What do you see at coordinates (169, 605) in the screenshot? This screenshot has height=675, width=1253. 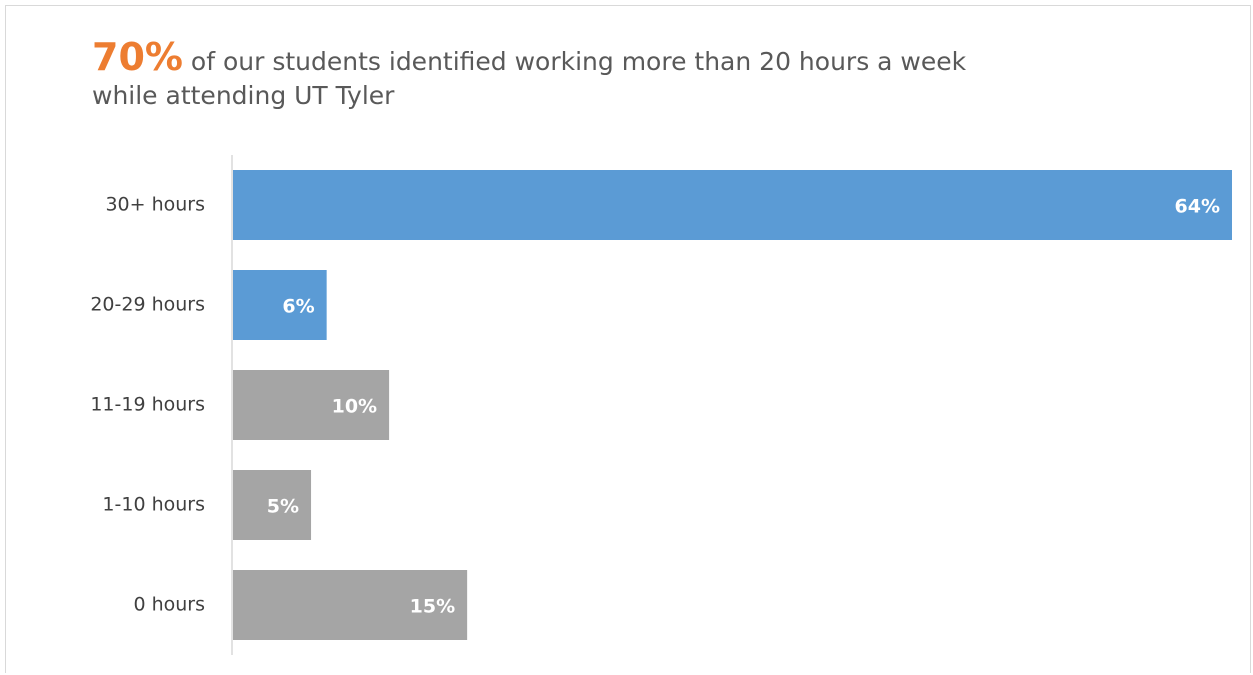 I see `category-label: 0 hours` at bounding box center [169, 605].